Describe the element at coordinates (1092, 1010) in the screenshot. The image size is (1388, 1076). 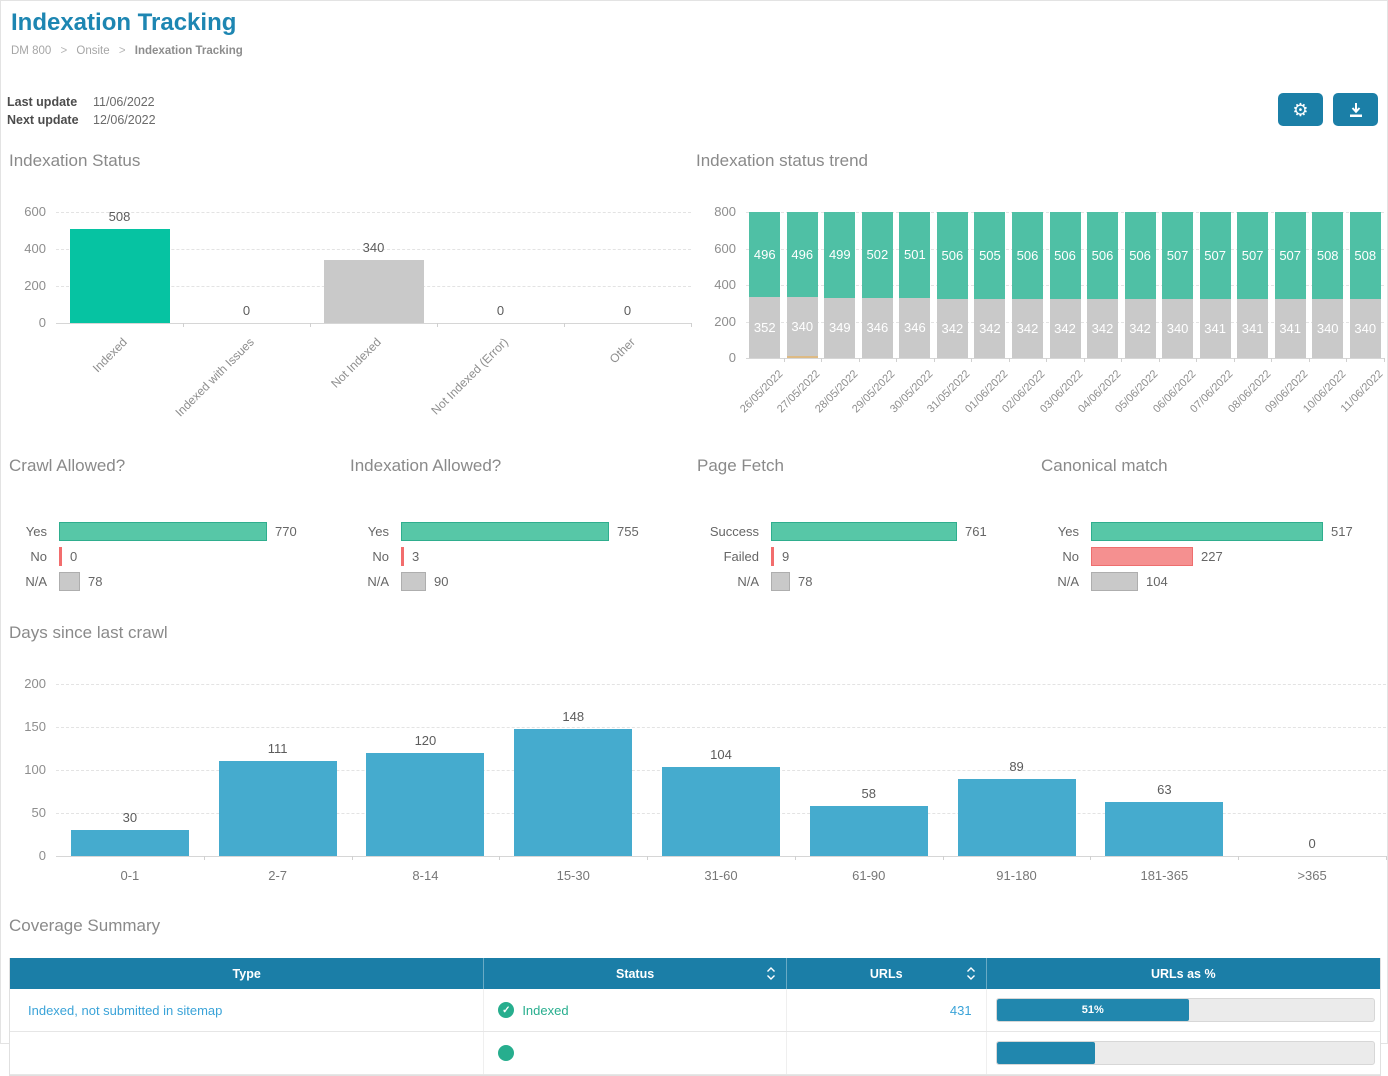
I see `progress-label: 51%` at that location.